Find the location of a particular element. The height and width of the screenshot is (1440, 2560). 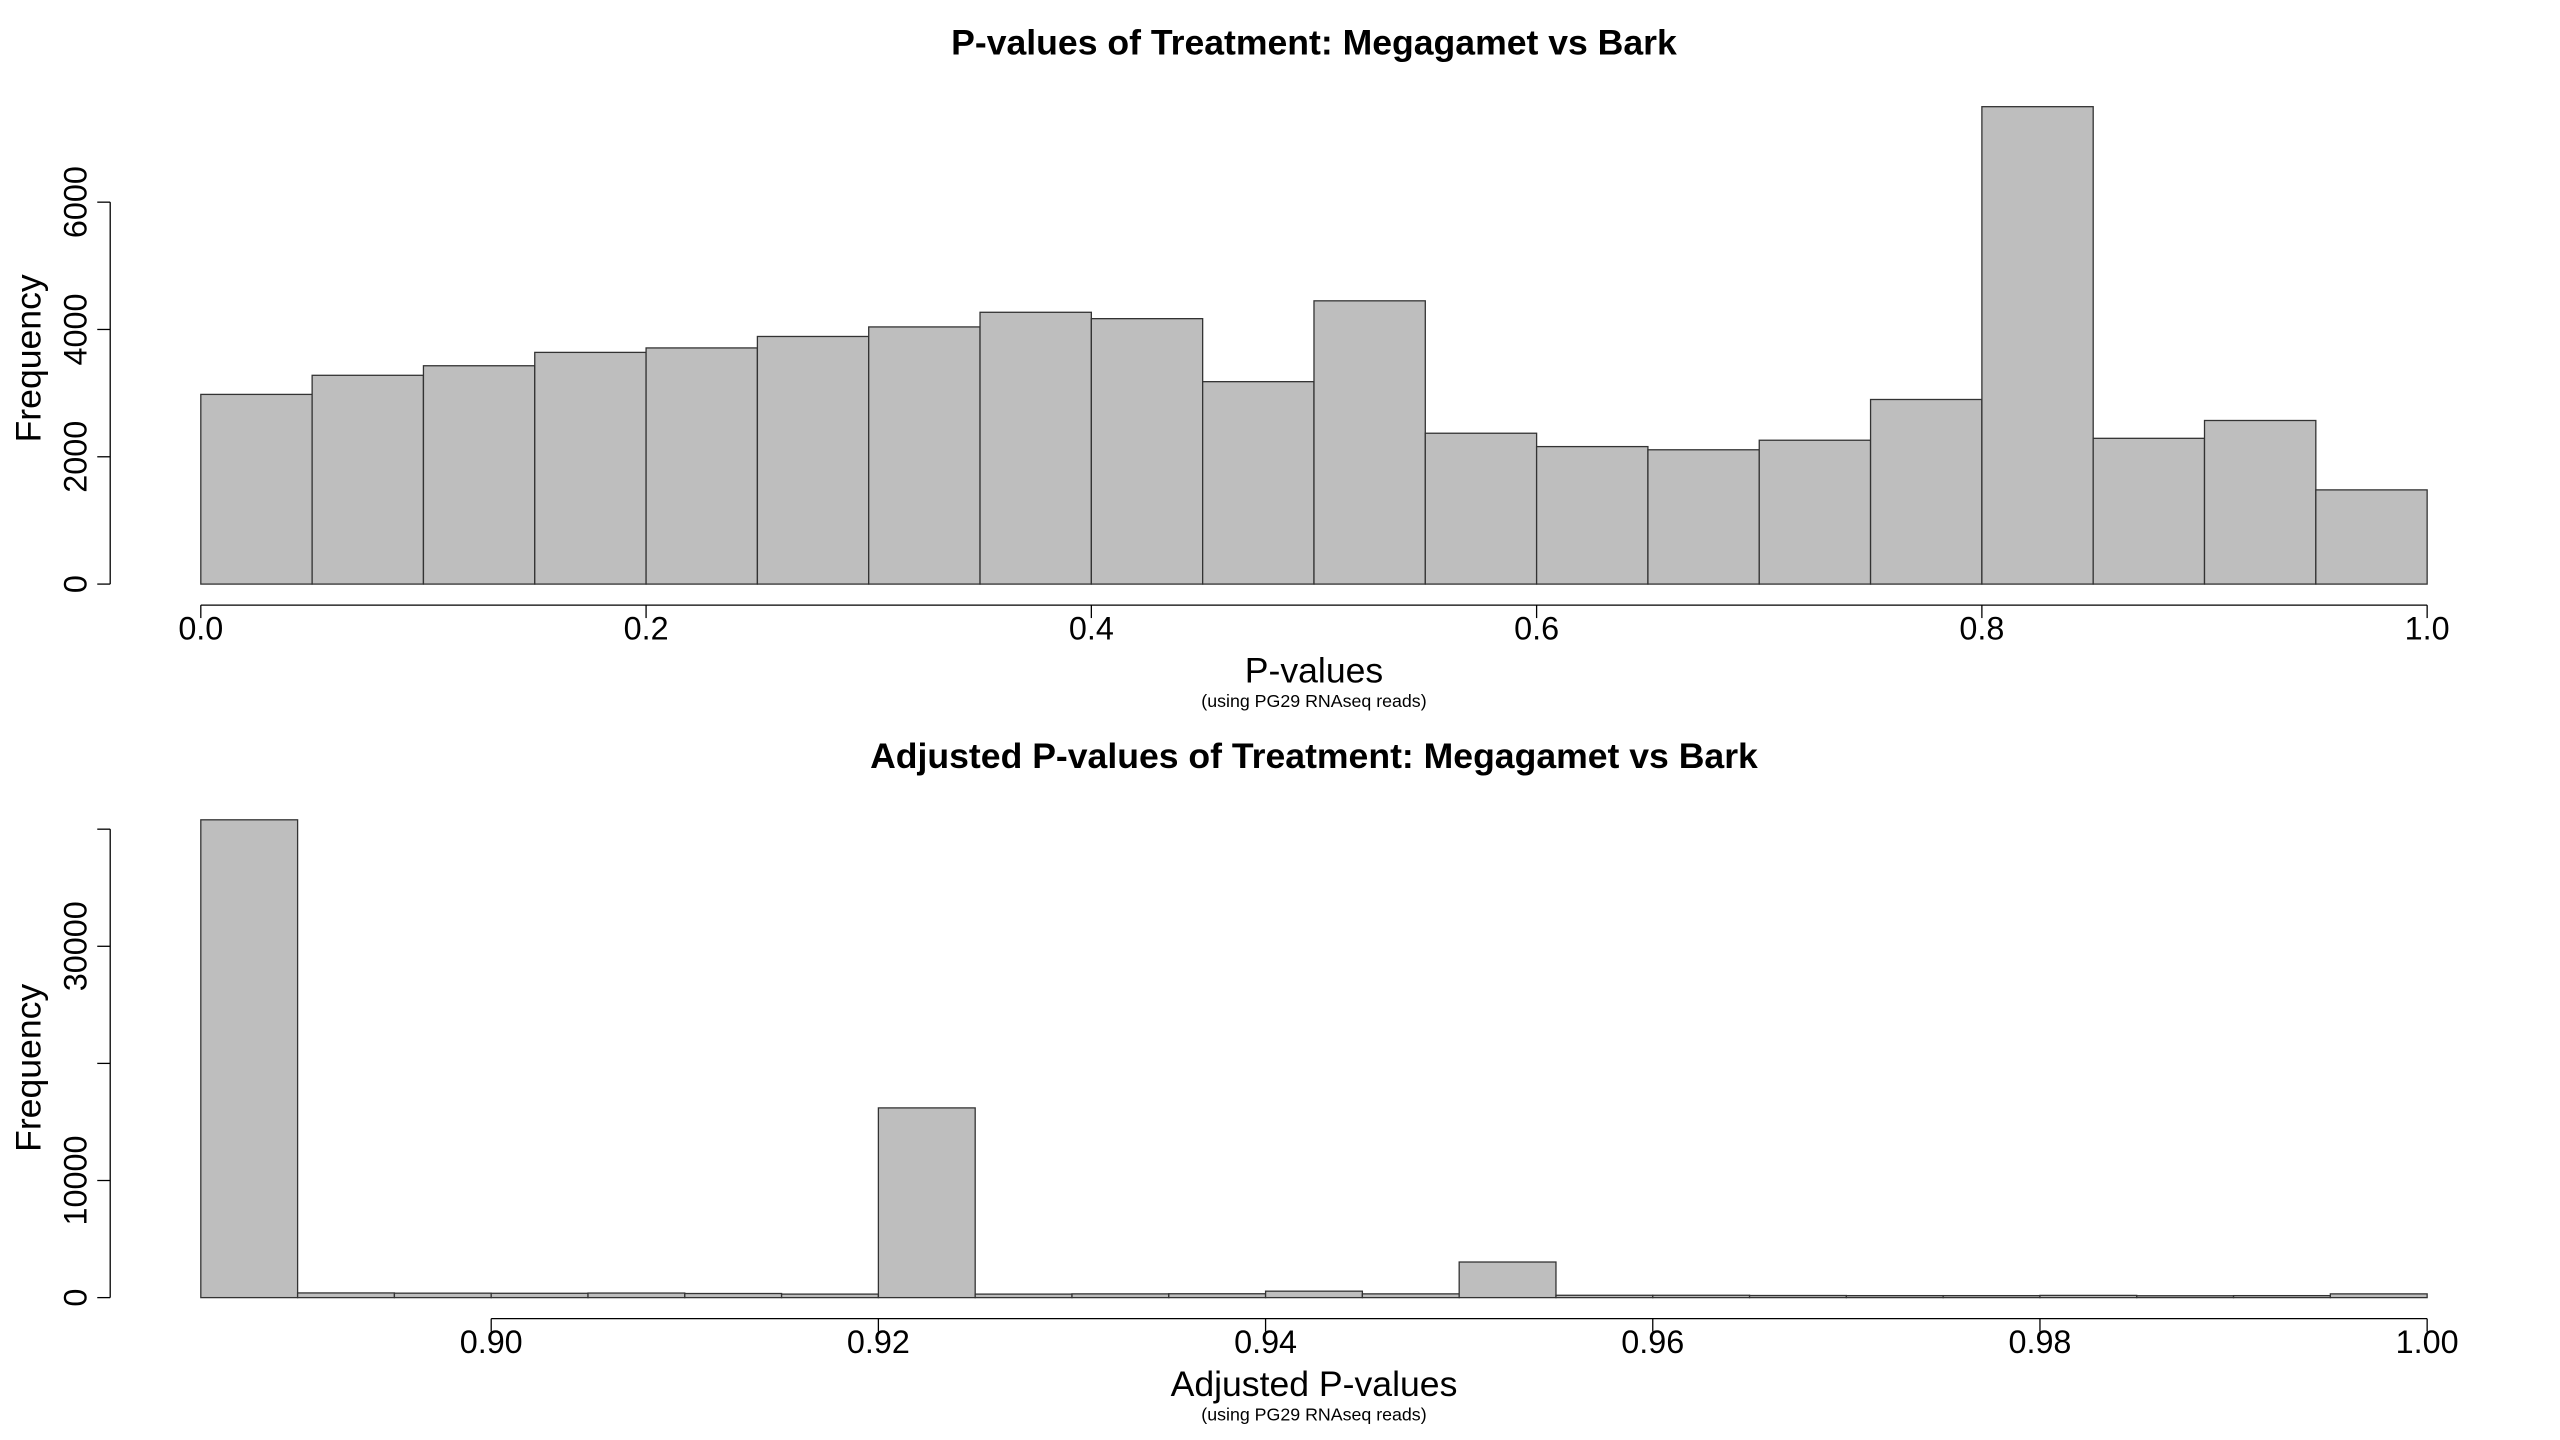

x-tick-label: 0.96 is located at coordinates (1652, 1342).